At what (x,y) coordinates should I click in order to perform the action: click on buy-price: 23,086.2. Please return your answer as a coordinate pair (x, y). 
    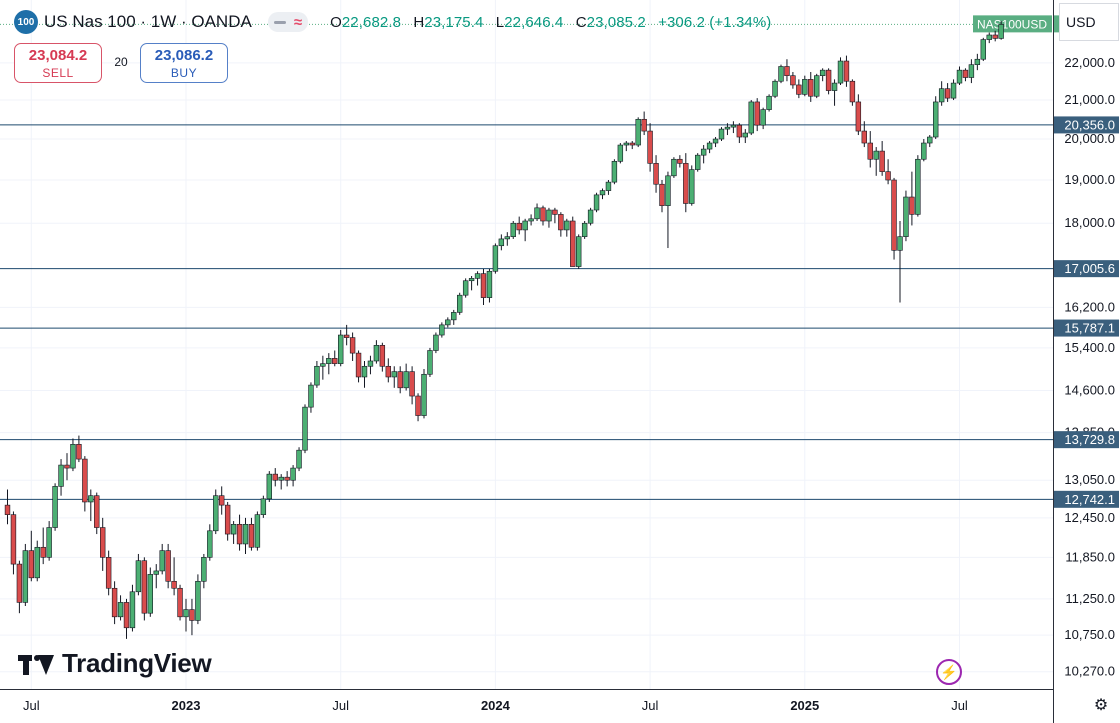
    Looking at the image, I should click on (184, 55).